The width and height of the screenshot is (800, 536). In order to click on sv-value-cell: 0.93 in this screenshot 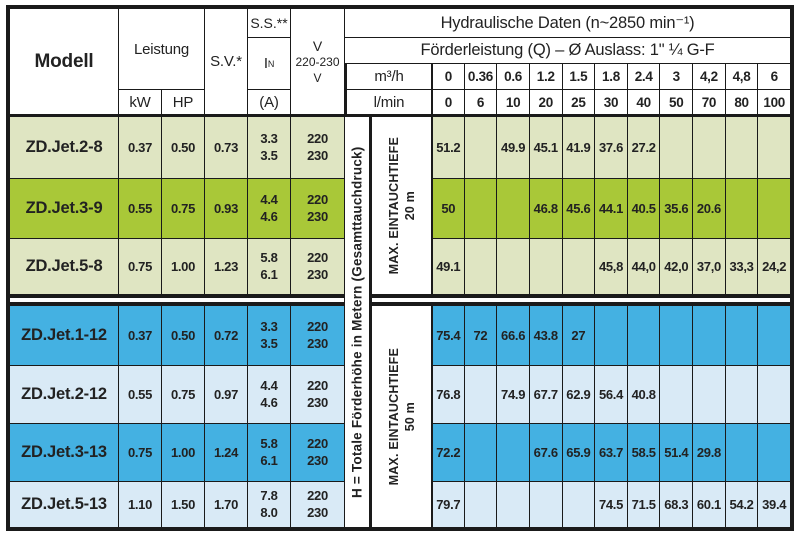, I will do `click(226, 208)`.